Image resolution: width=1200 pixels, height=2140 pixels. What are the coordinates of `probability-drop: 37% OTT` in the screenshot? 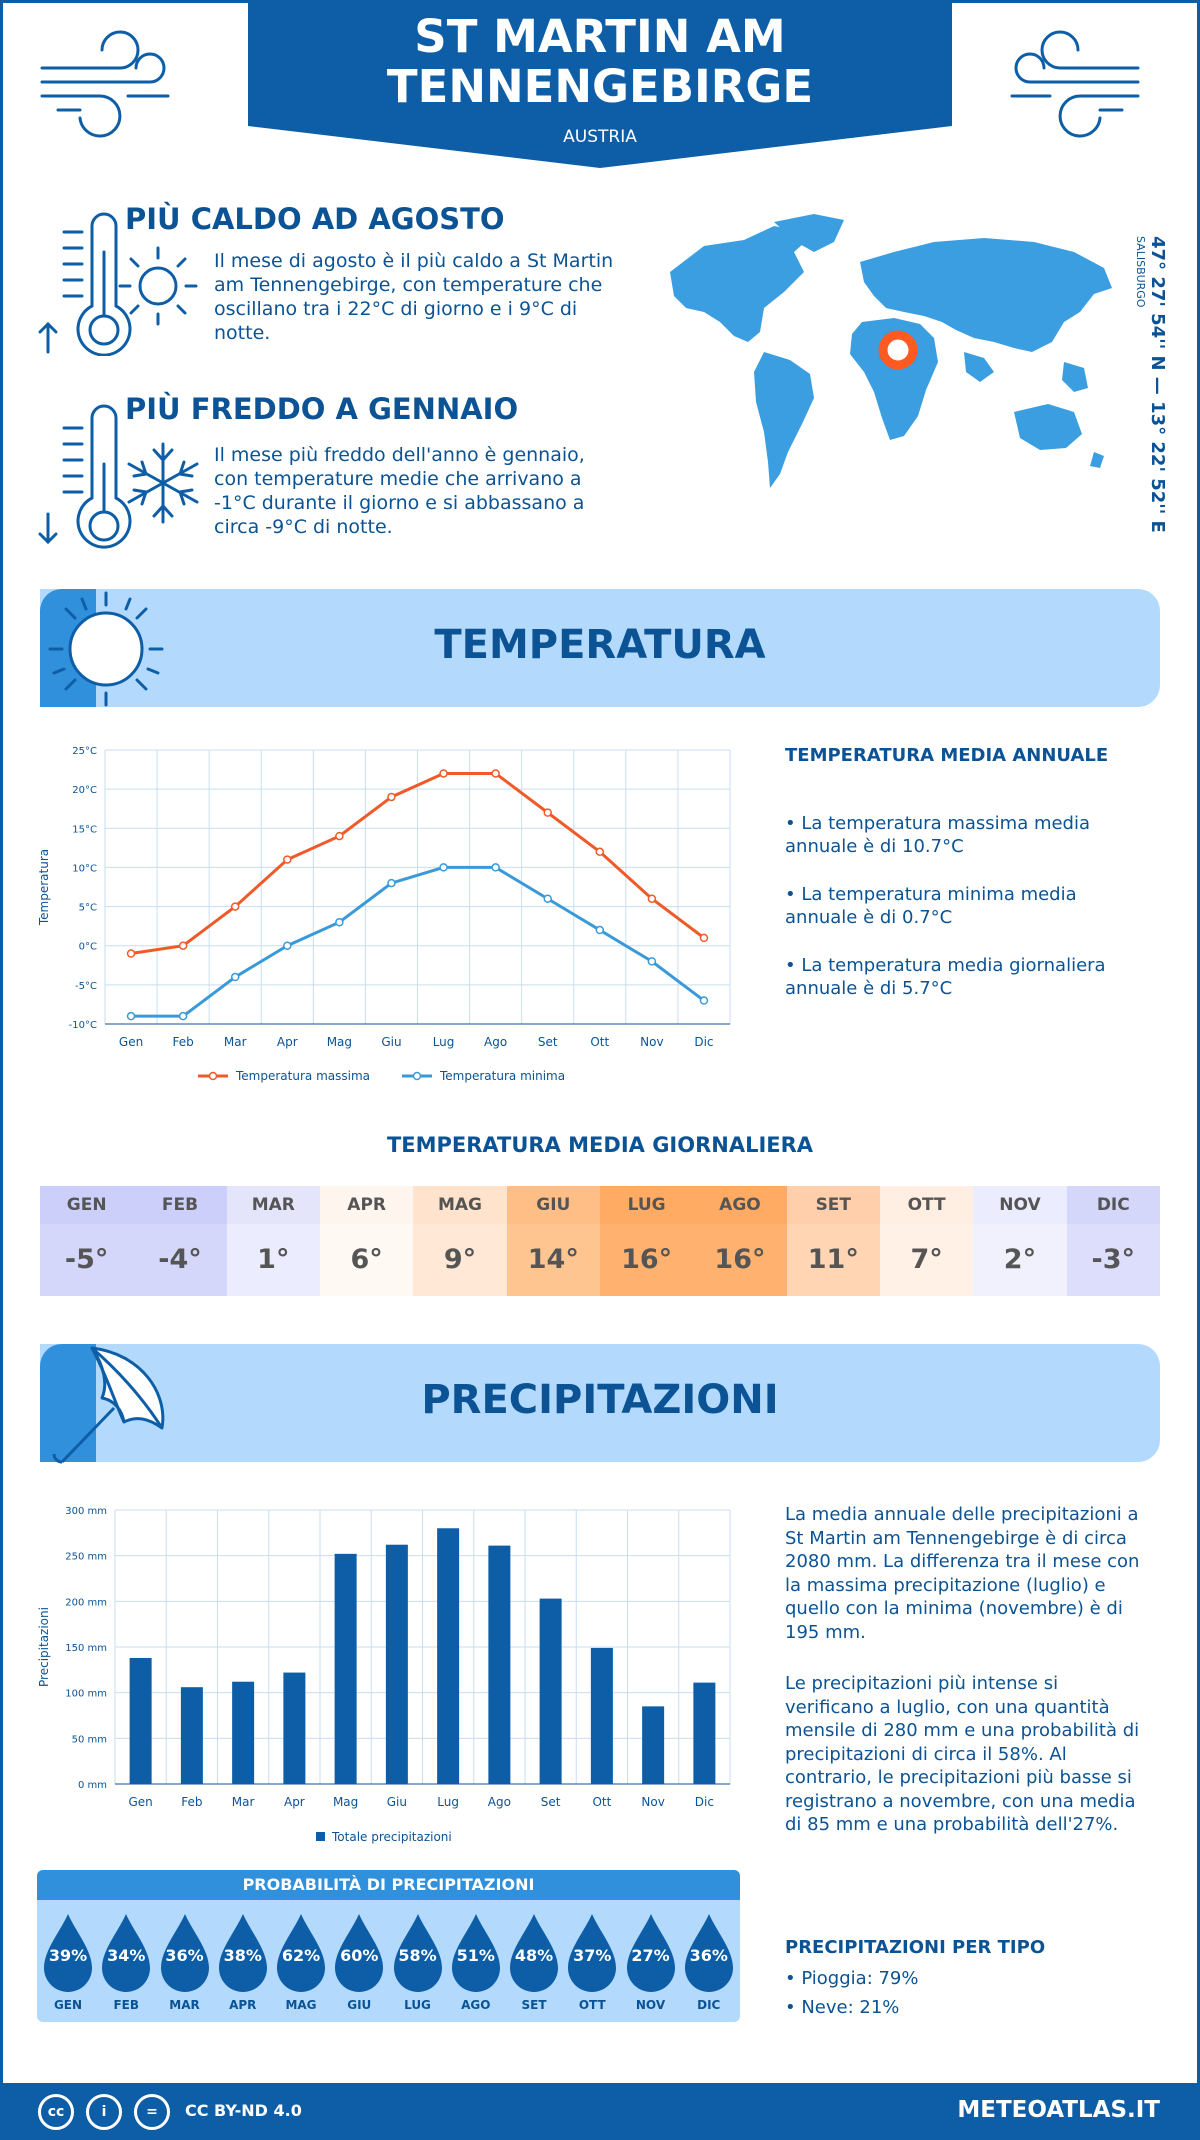 It's located at (592, 1961).